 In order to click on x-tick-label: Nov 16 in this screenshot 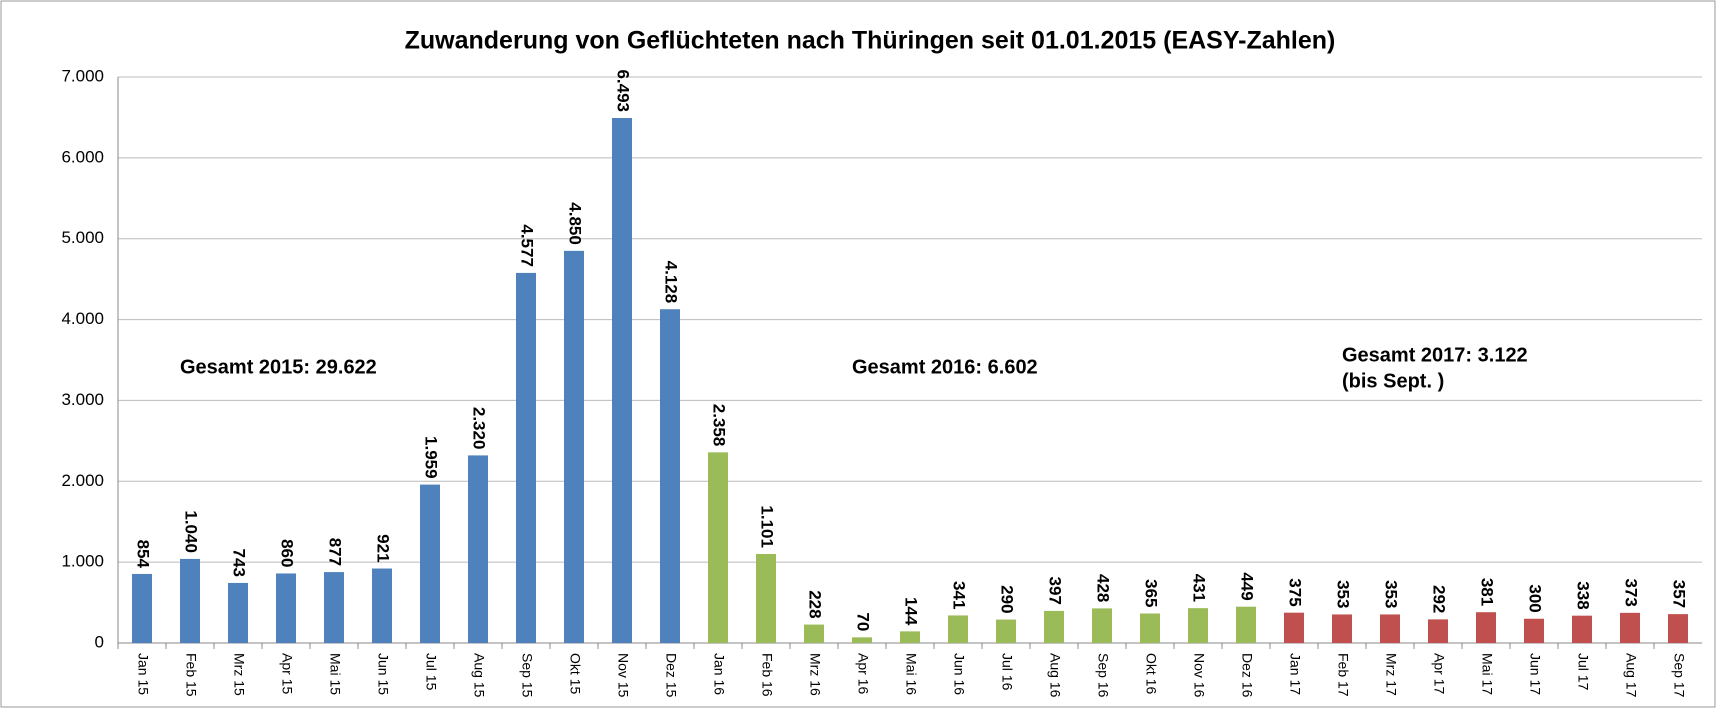, I will do `click(1199, 675)`.